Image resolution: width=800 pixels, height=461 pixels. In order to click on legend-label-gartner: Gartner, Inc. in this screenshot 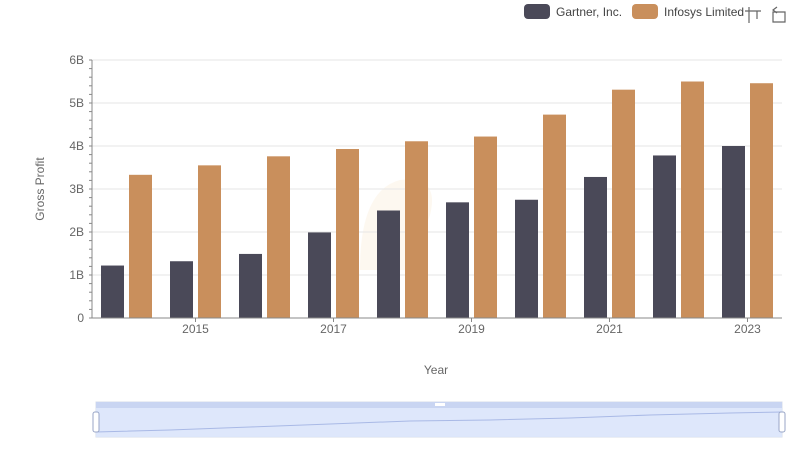, I will do `click(589, 11)`.